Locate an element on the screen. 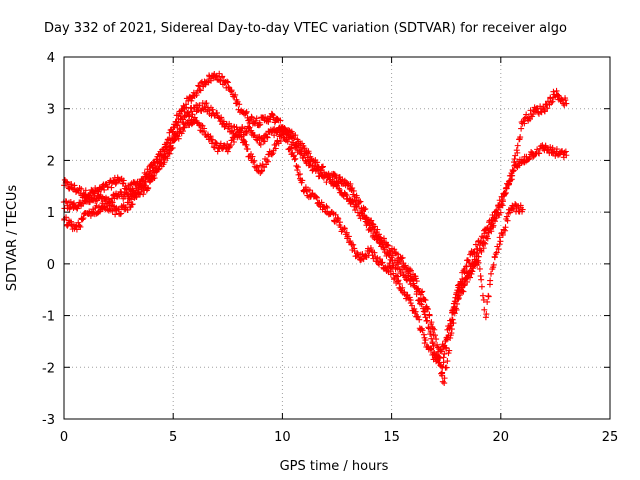 The width and height of the screenshot is (640, 480). x-axis-label: GPS time / hours is located at coordinates (334, 466).